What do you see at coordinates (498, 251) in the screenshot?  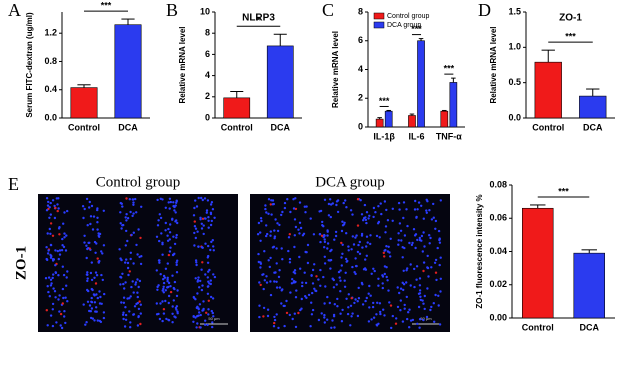 I see `y-tick-label: 0.04` at bounding box center [498, 251].